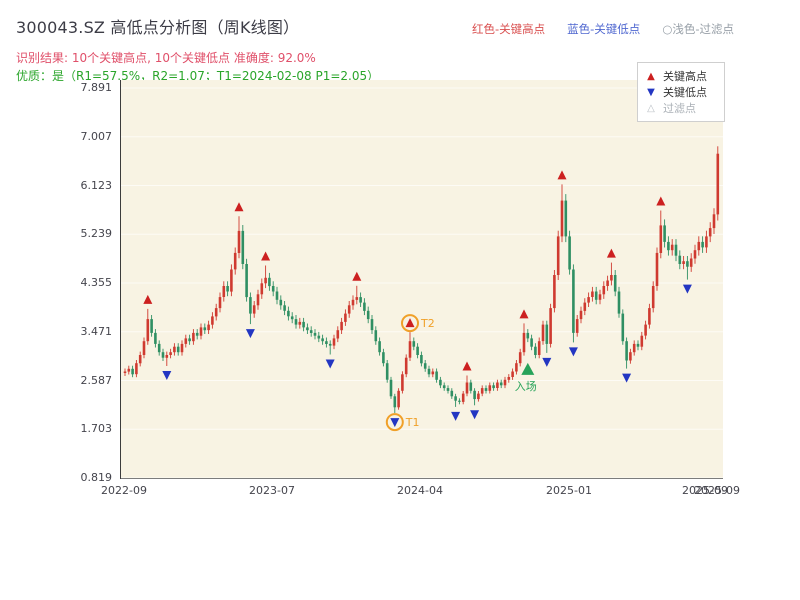 This screenshot has height=600, width=800. Describe the element at coordinates (569, 490) in the screenshot. I see `x-tick-label: 2025-01` at that location.